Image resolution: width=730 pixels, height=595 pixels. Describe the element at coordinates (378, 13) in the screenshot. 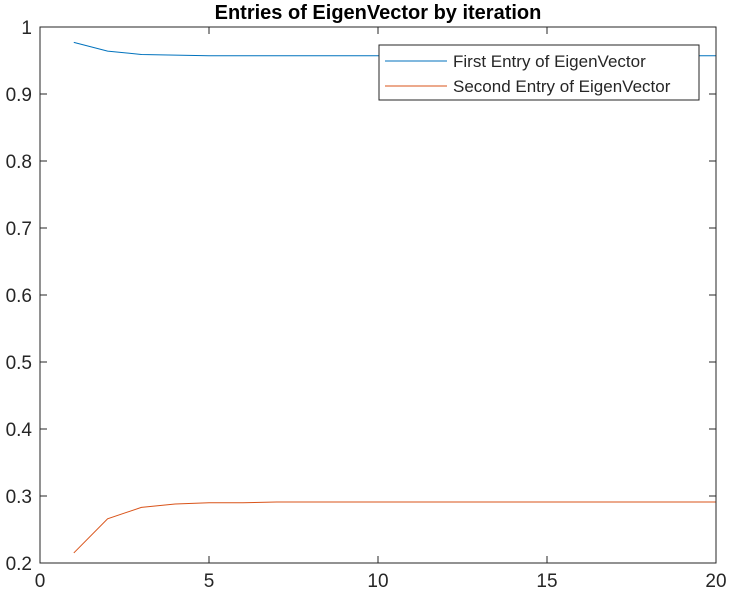

I see `chart-title: Entries of EigenVector by iteration` at that location.